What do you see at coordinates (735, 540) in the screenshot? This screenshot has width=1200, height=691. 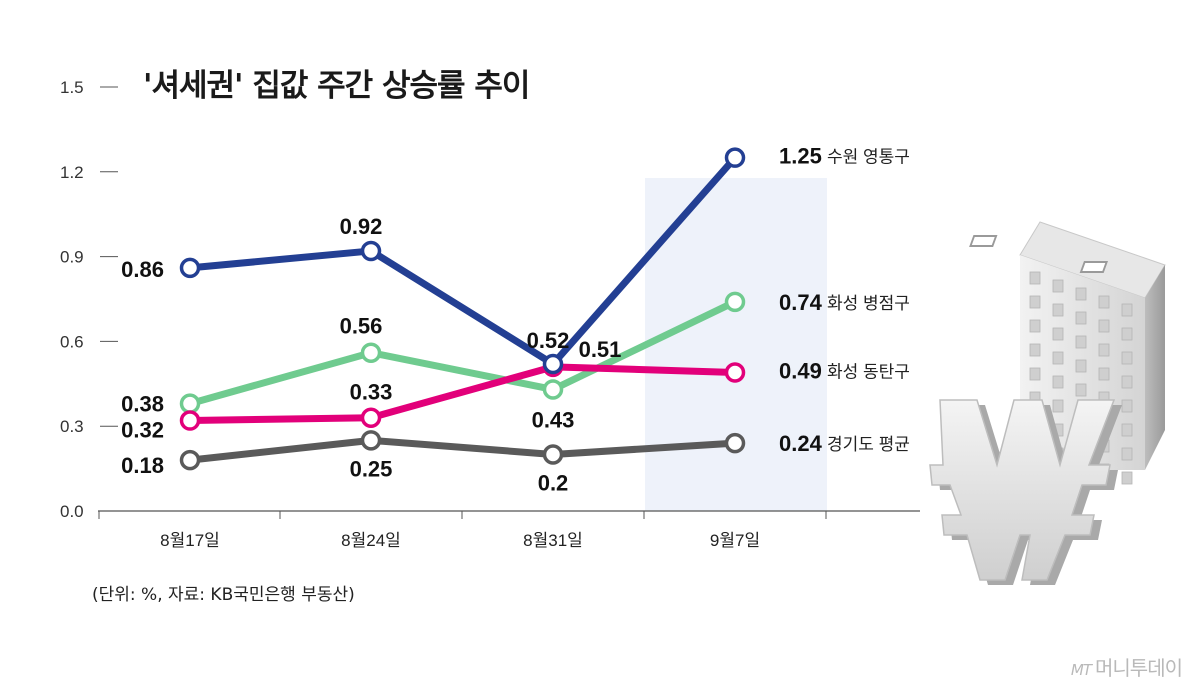 I see `x-tick-label: 9월7일` at bounding box center [735, 540].